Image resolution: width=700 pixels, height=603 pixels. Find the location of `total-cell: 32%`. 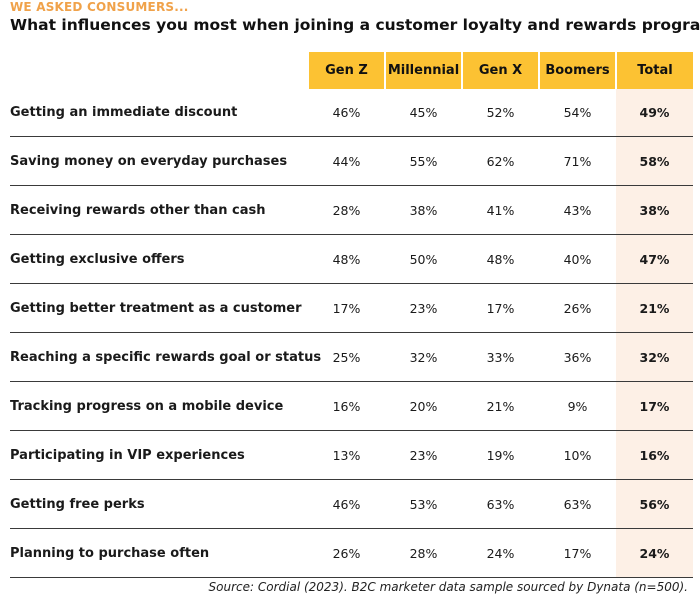

total-cell: 32% is located at coordinates (654, 357).